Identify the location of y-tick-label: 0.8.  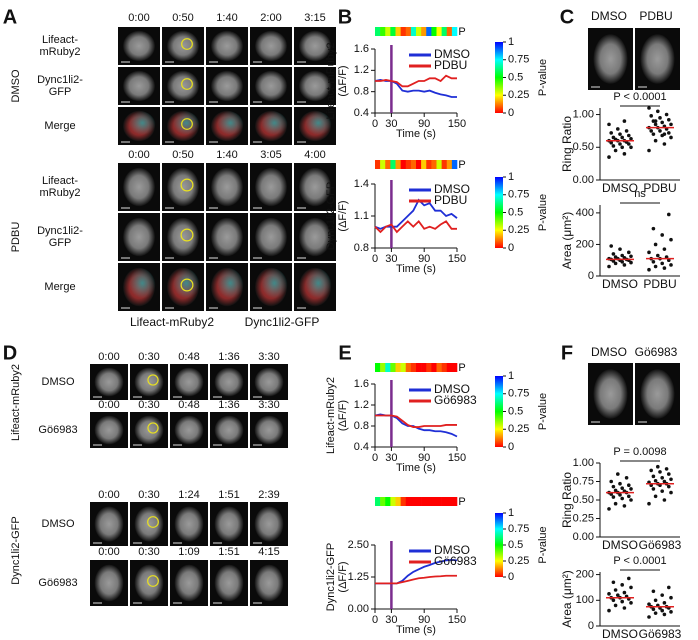
(361, 426).